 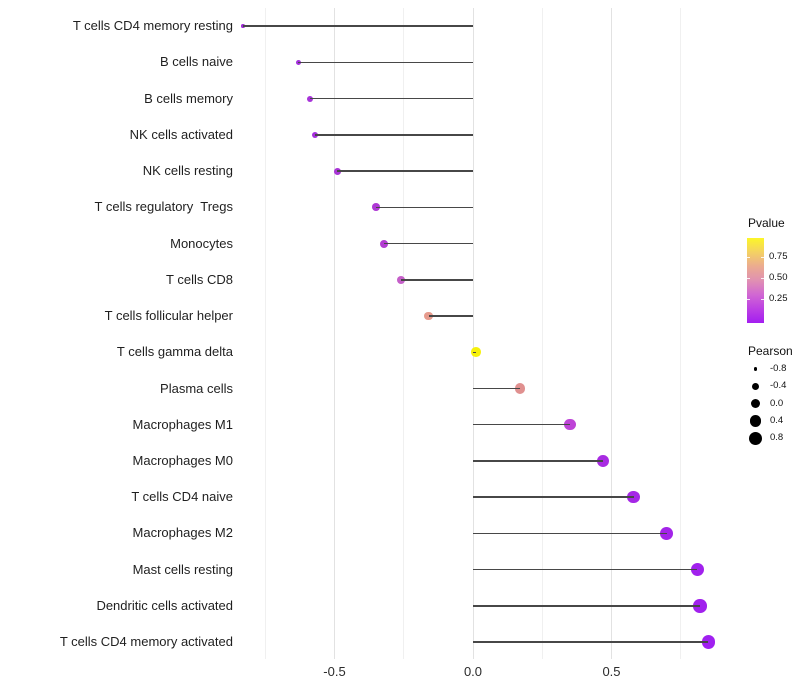 I want to click on pearson-legend-label: 0.8, so click(x=777, y=438).